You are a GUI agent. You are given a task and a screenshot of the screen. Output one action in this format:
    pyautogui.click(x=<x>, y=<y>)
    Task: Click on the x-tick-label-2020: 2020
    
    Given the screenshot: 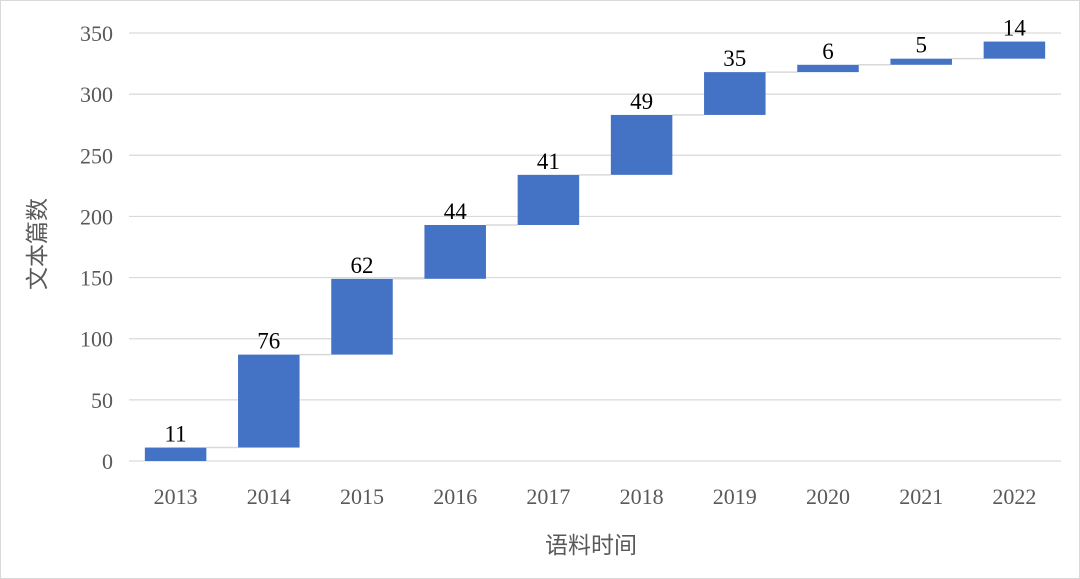 What is the action you would take?
    pyautogui.click(x=828, y=496)
    